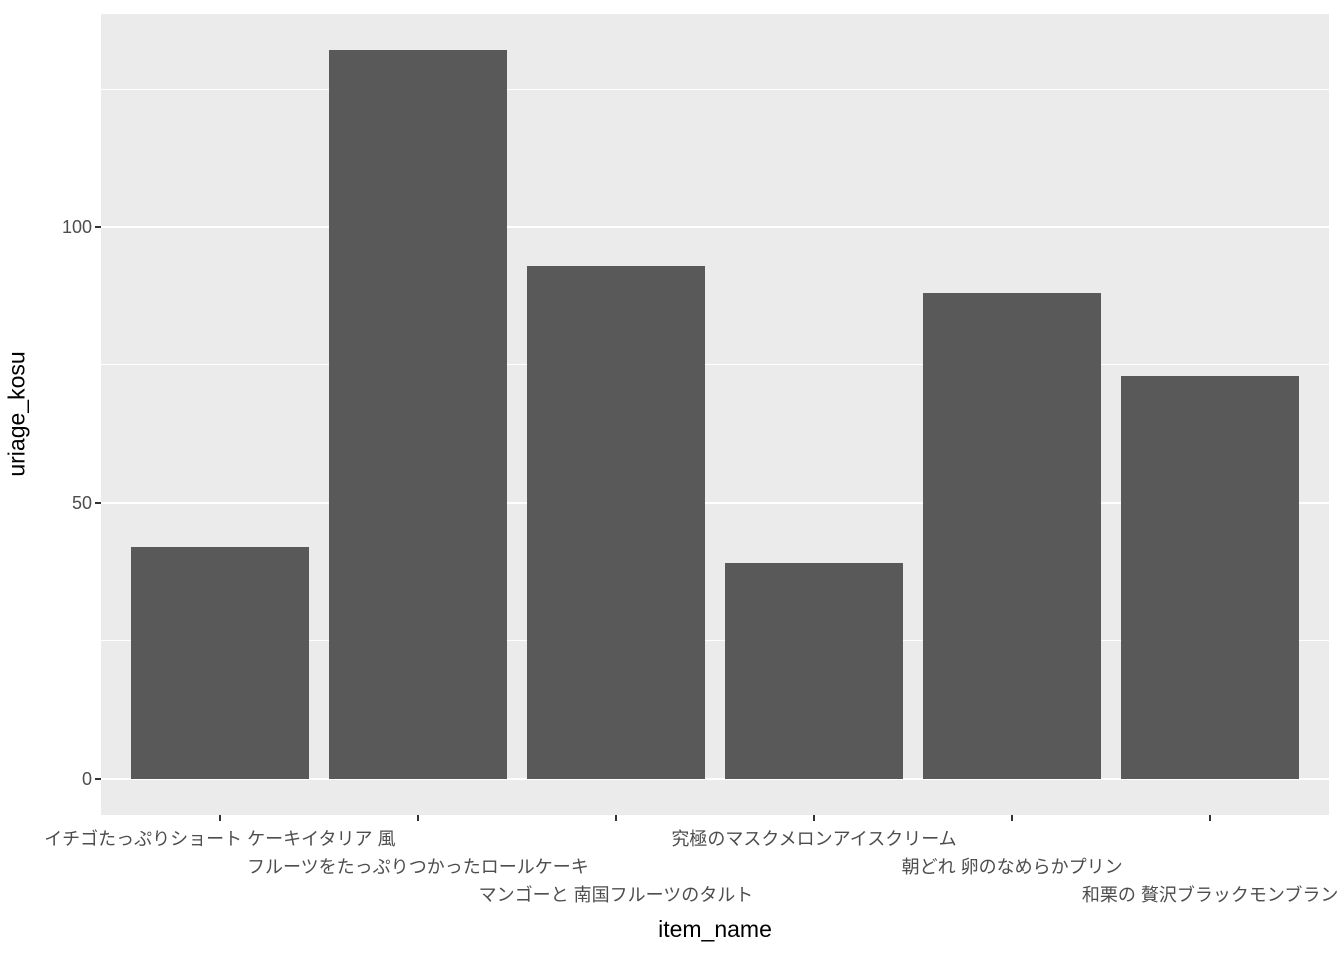  I want to click on x-tick-label: 究極のマスクメロンアイスクリーム, so click(814, 839).